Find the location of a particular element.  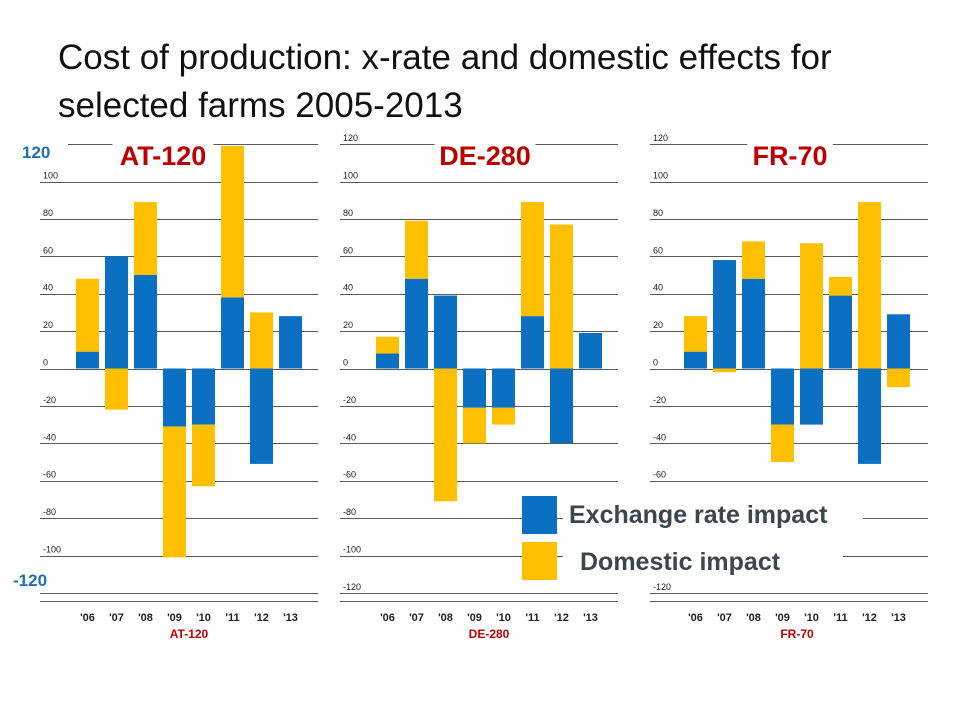

panel3-title-bg is located at coordinates (790, 154).